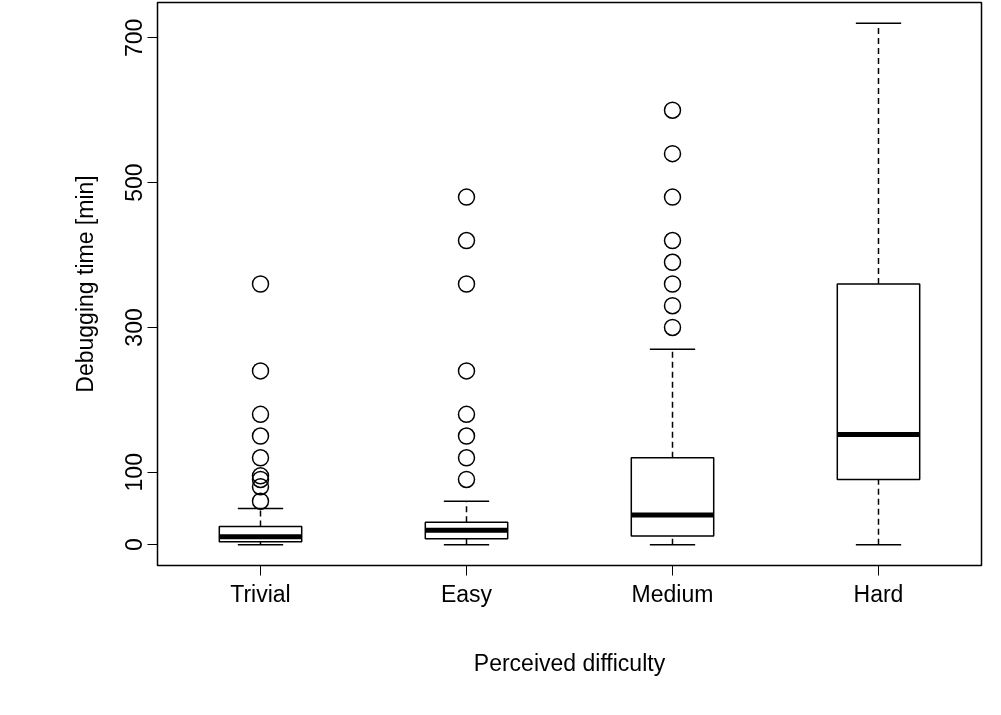  Describe the element at coordinates (84, 284) in the screenshot. I see `y-axis-title: Debugging time [min]` at that location.